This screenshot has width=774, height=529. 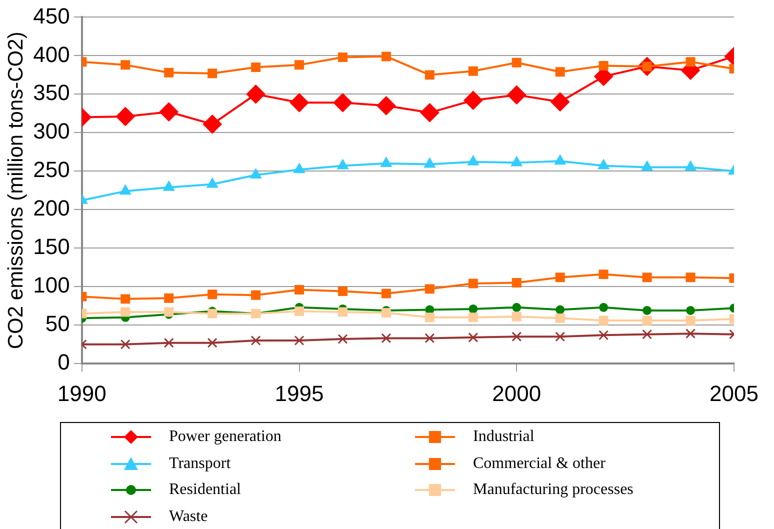 I want to click on x-tick-label: 2005, so click(x=734, y=393).